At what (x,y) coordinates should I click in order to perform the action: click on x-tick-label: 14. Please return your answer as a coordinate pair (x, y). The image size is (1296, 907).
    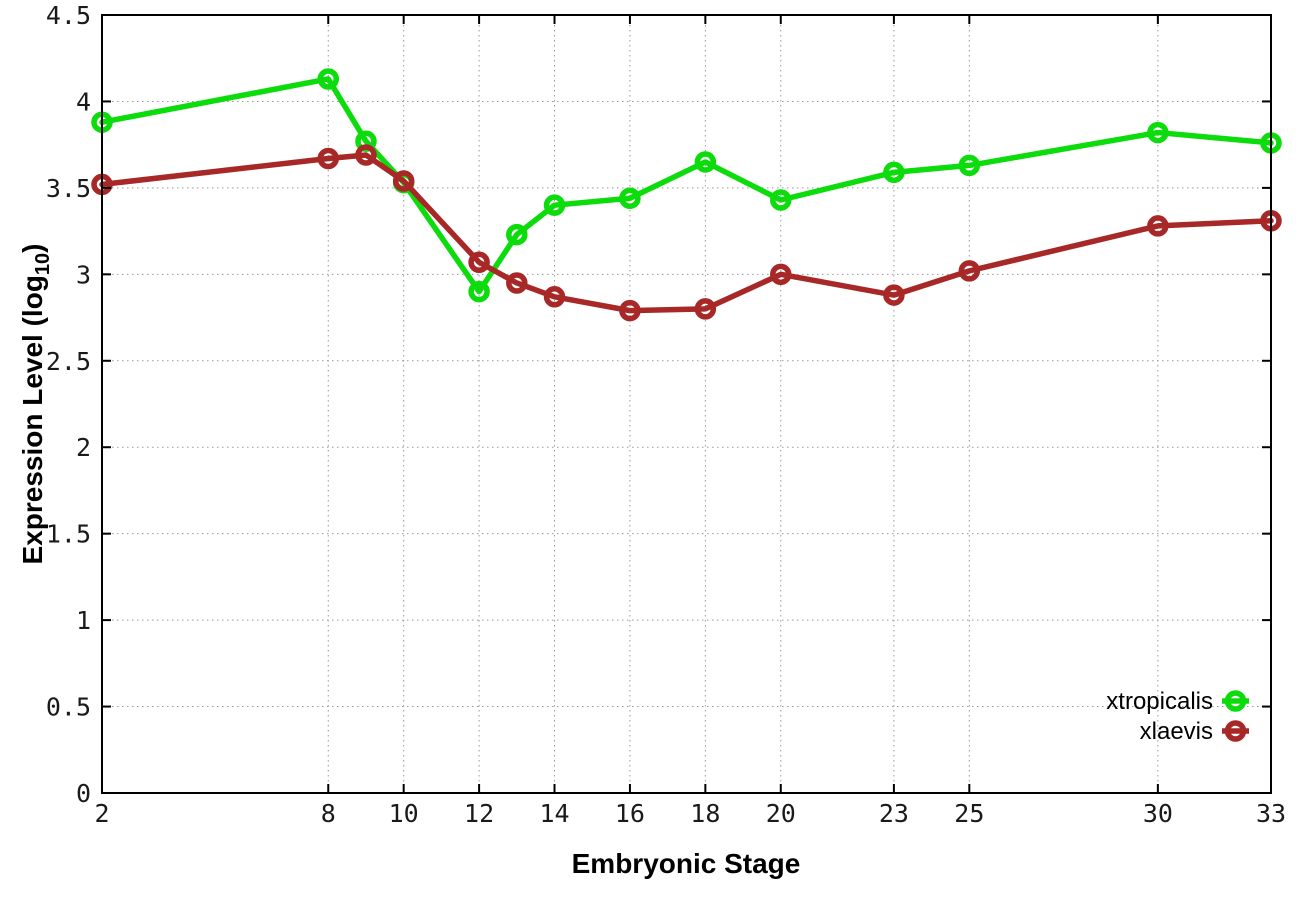
    Looking at the image, I should click on (554, 813).